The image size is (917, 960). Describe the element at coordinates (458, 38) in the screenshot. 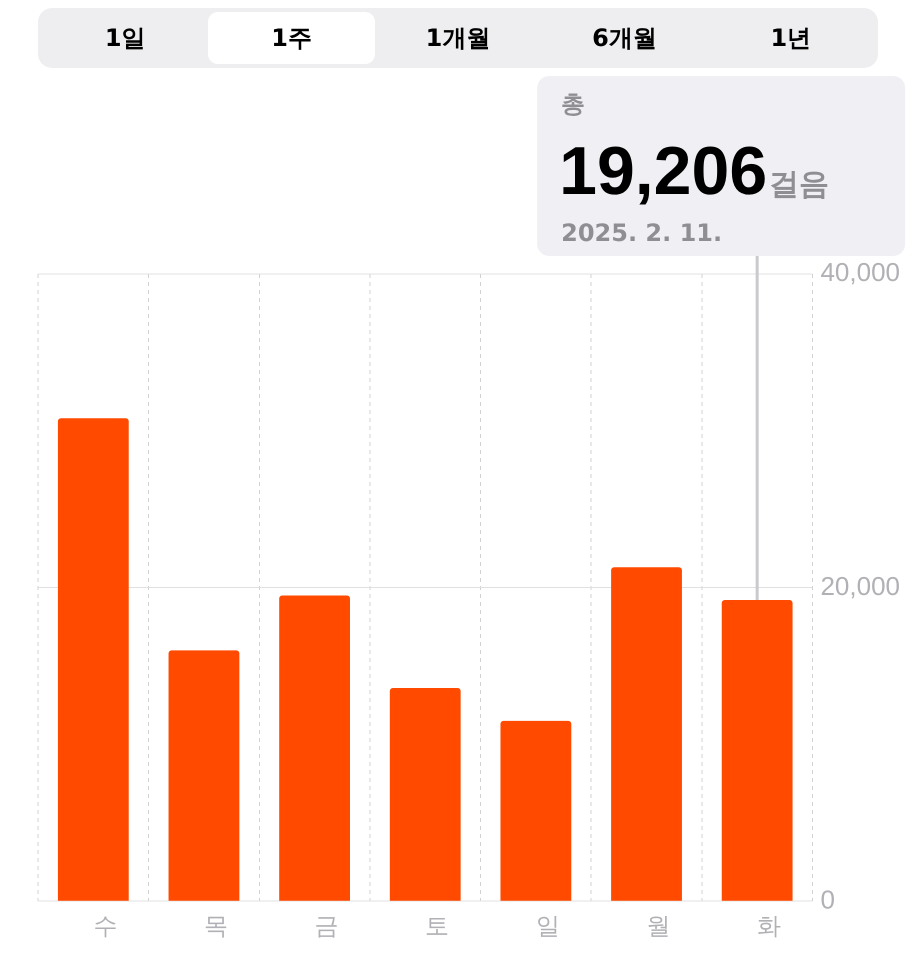

I see `text: 1개월` at that location.